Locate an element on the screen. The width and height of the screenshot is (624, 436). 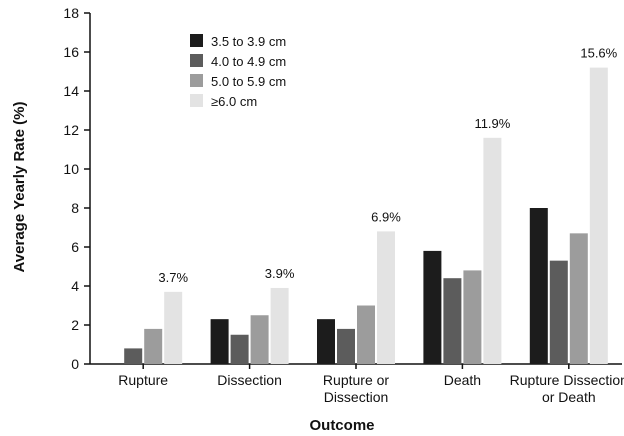
legend-label: 3.5 to 3.9 cm is located at coordinates (248, 41).